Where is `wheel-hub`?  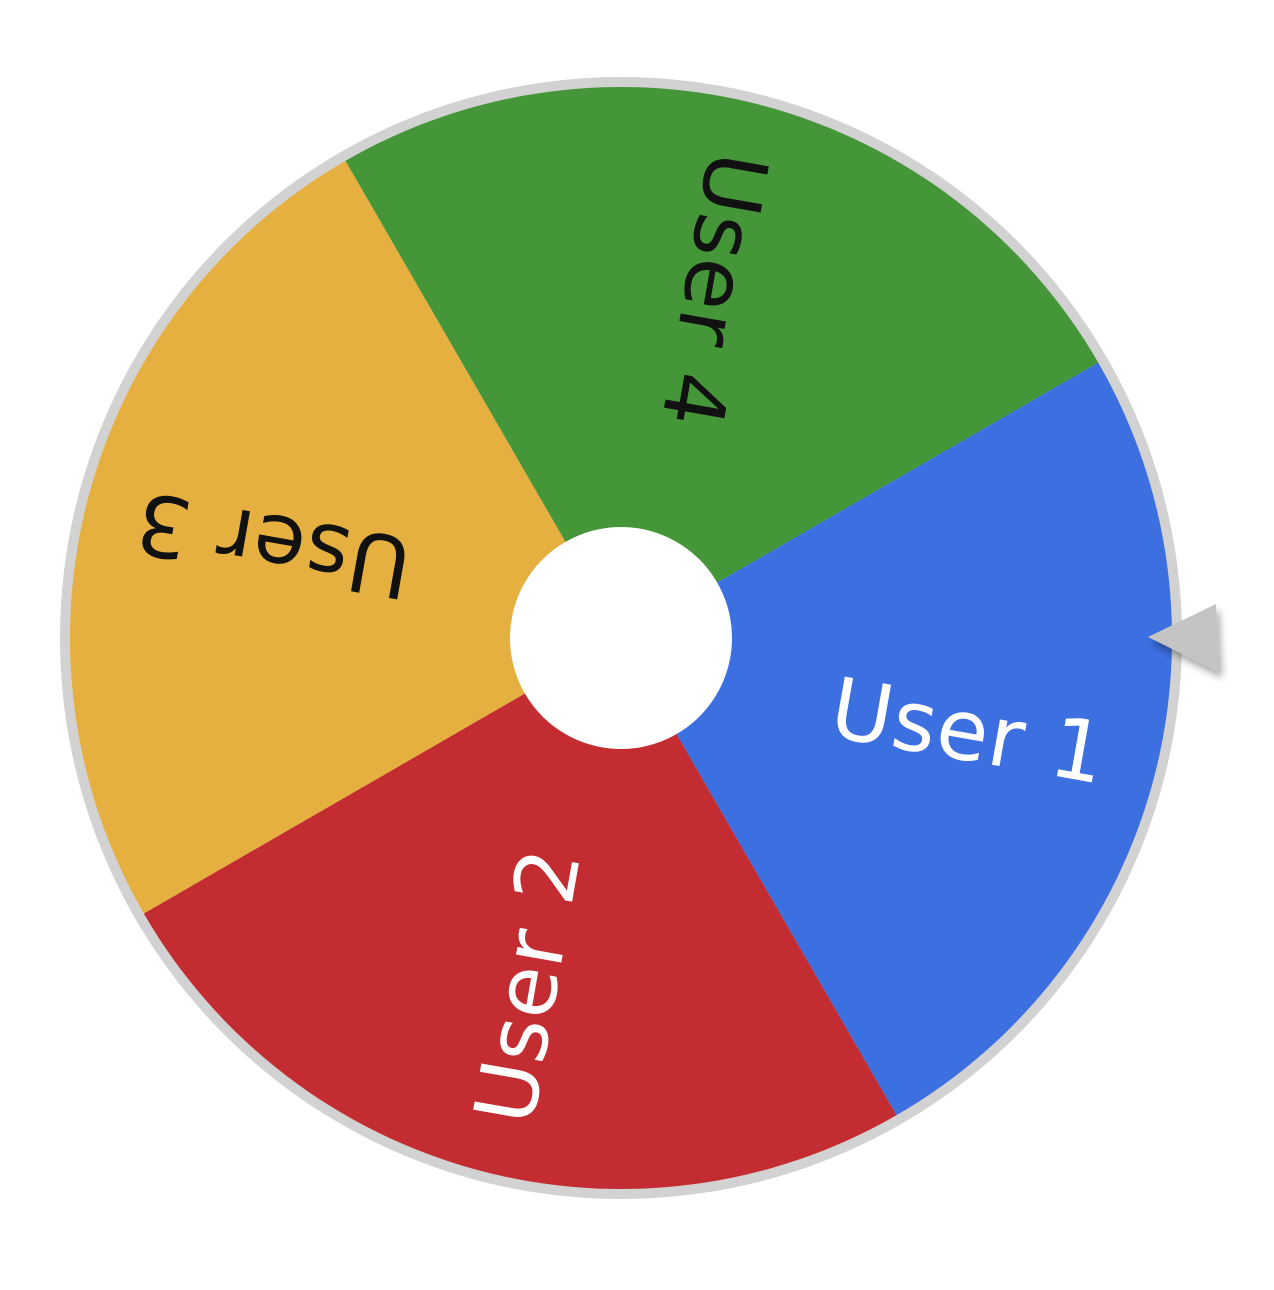 wheel-hub is located at coordinates (621, 638).